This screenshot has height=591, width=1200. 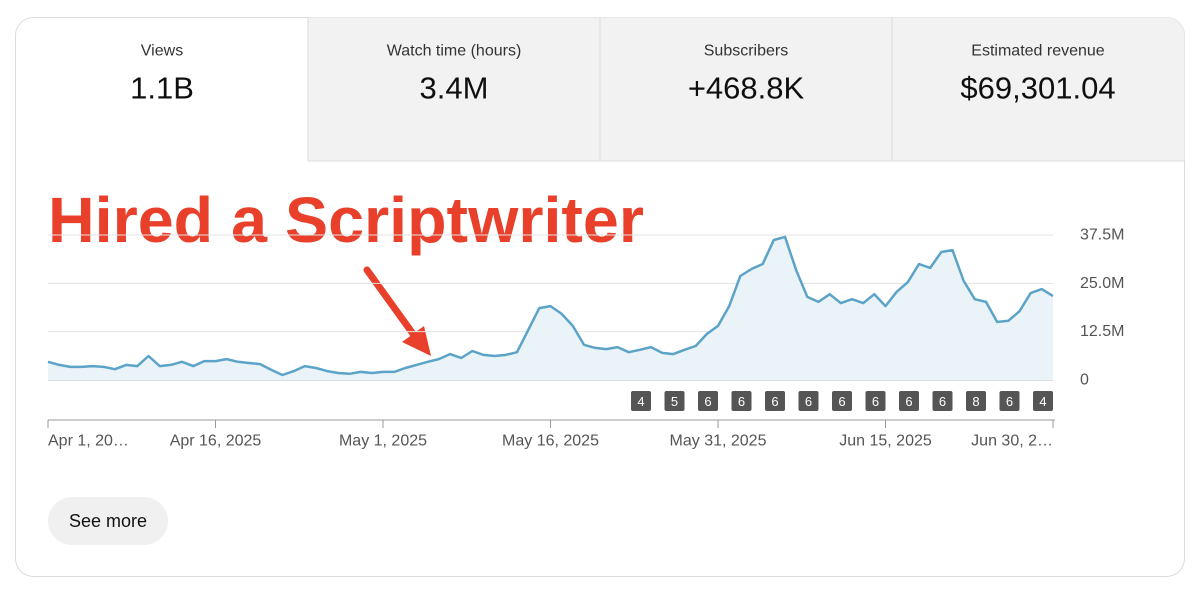 I want to click on video-marker-count: 5, so click(x=674, y=401).